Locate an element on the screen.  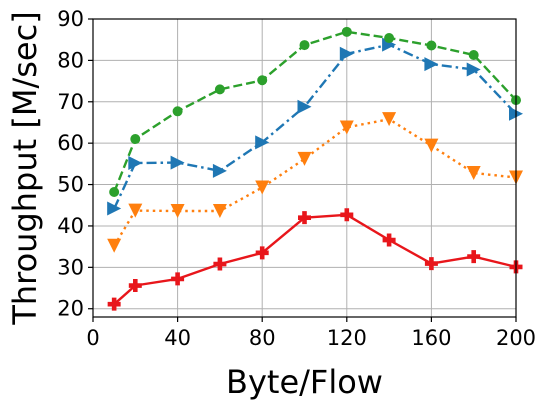
x-axis-label: Byte/Flow is located at coordinates (304, 382).